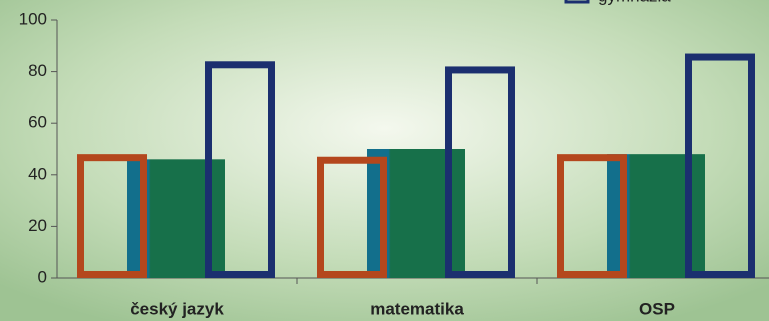  What do you see at coordinates (177, 308) in the screenshot?
I see `x-tick-label: český jazyk` at bounding box center [177, 308].